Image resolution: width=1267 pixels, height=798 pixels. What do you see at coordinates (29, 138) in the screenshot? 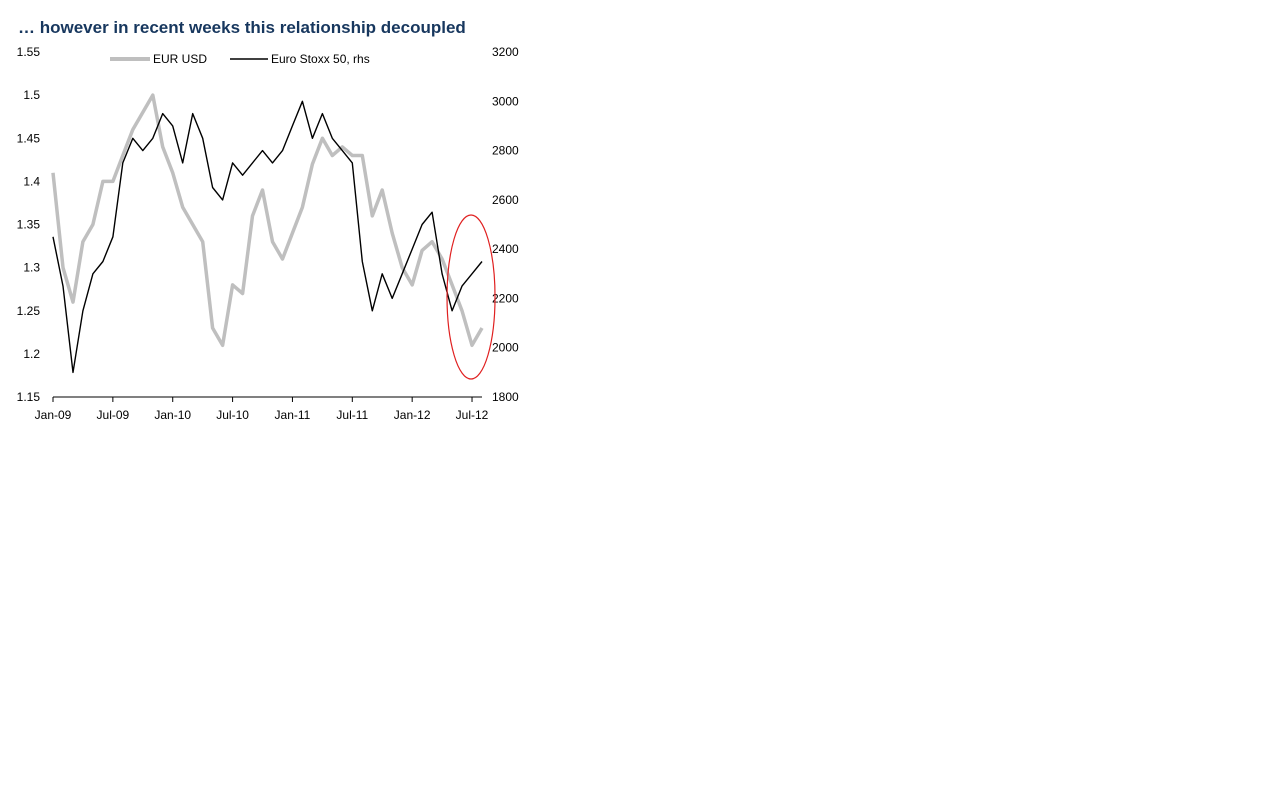
I see `y-left-tick-label: 1.45` at bounding box center [29, 138].